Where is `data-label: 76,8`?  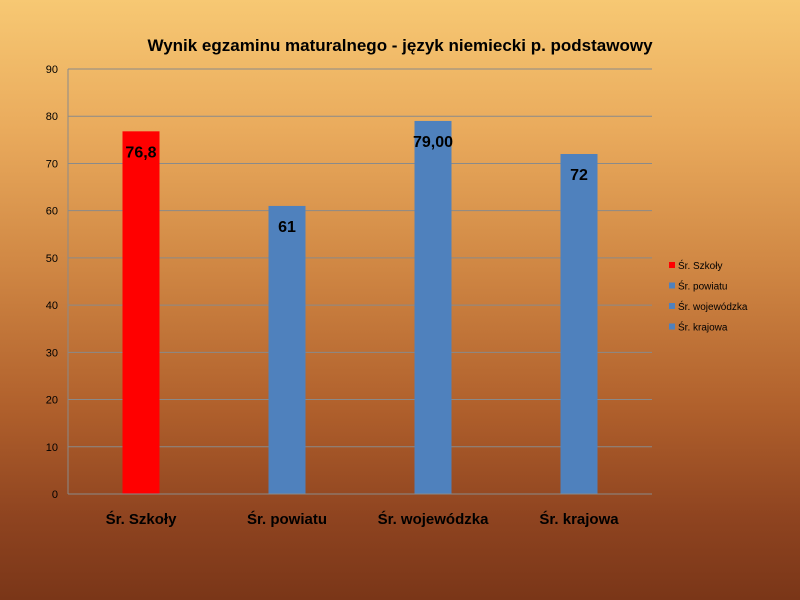 data-label: 76,8 is located at coordinates (140, 152).